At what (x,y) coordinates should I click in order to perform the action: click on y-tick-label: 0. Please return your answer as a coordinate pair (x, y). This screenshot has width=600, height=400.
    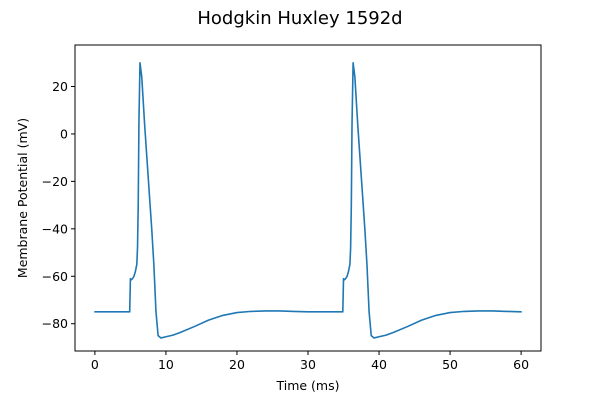
    Looking at the image, I should click on (64, 133).